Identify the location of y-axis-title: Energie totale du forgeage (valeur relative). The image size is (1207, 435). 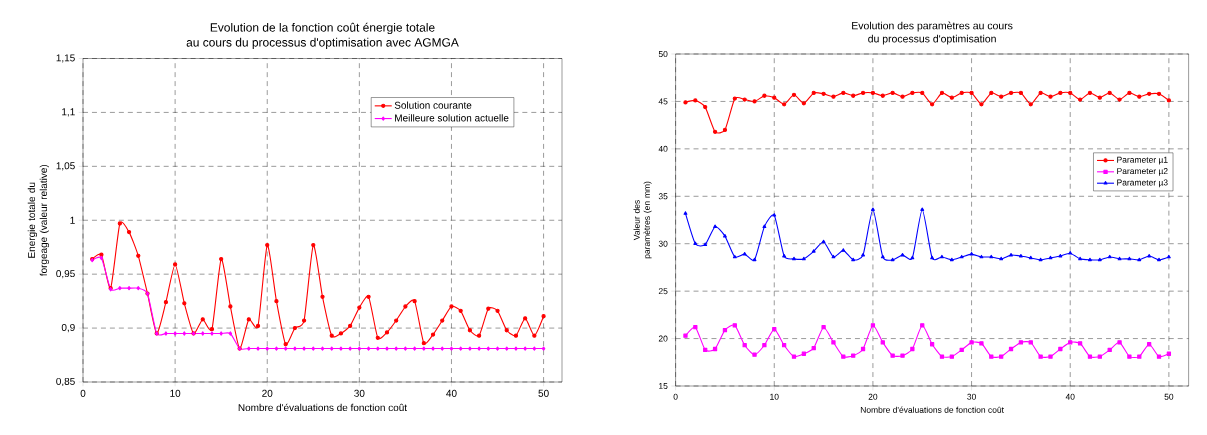
(38, 220).